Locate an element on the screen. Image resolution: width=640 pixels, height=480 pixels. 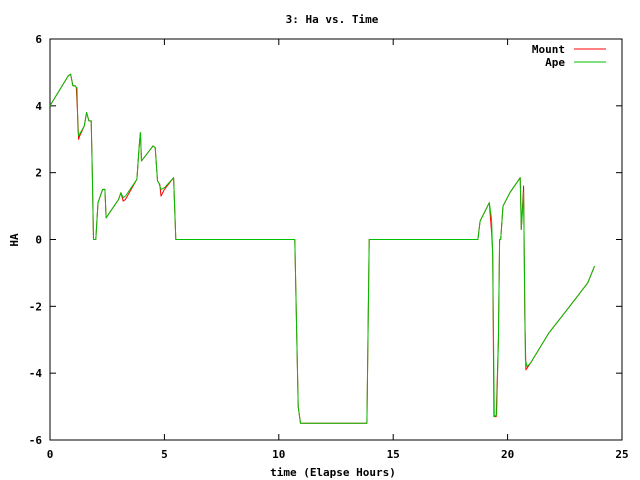
y-tick-label: 0 is located at coordinates (38, 240).